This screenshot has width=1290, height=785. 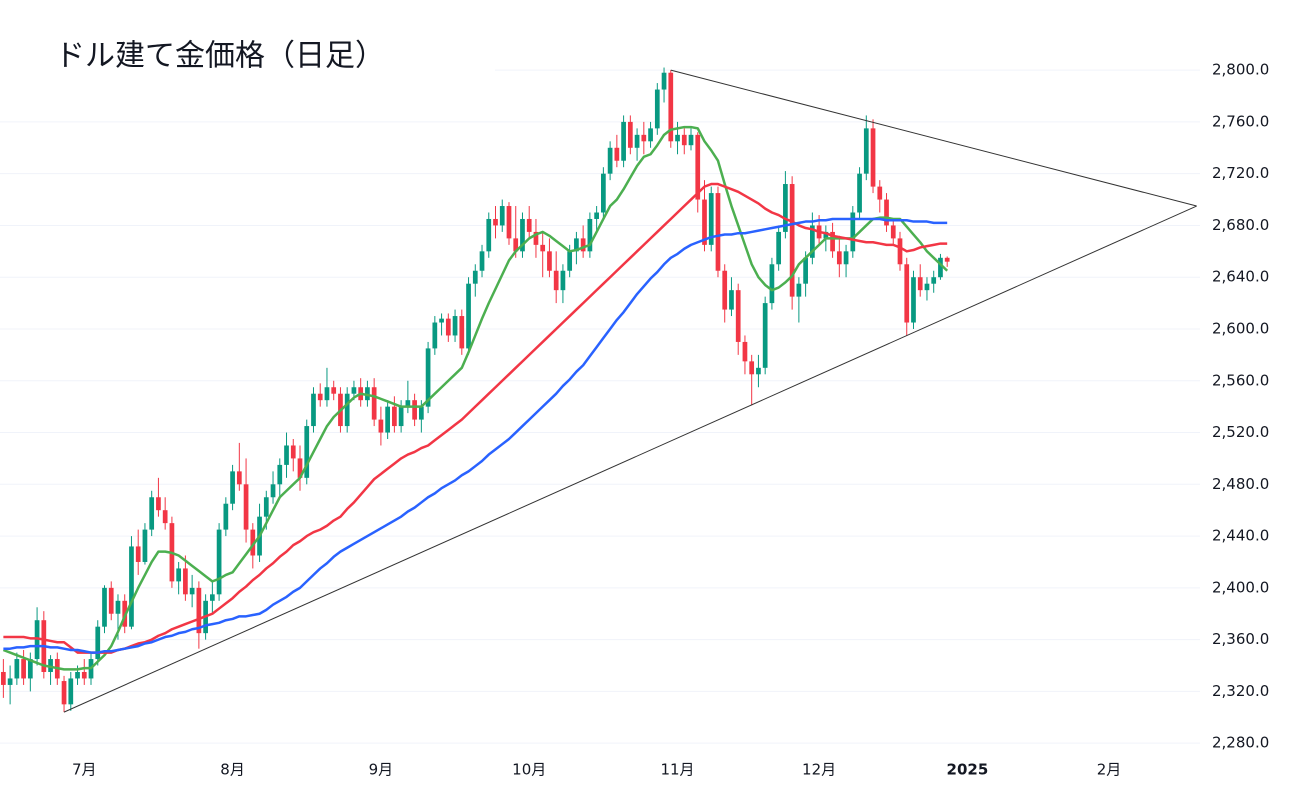 What do you see at coordinates (1240, 587) in the screenshot?
I see `y-tick-label: 2,400.0` at bounding box center [1240, 587].